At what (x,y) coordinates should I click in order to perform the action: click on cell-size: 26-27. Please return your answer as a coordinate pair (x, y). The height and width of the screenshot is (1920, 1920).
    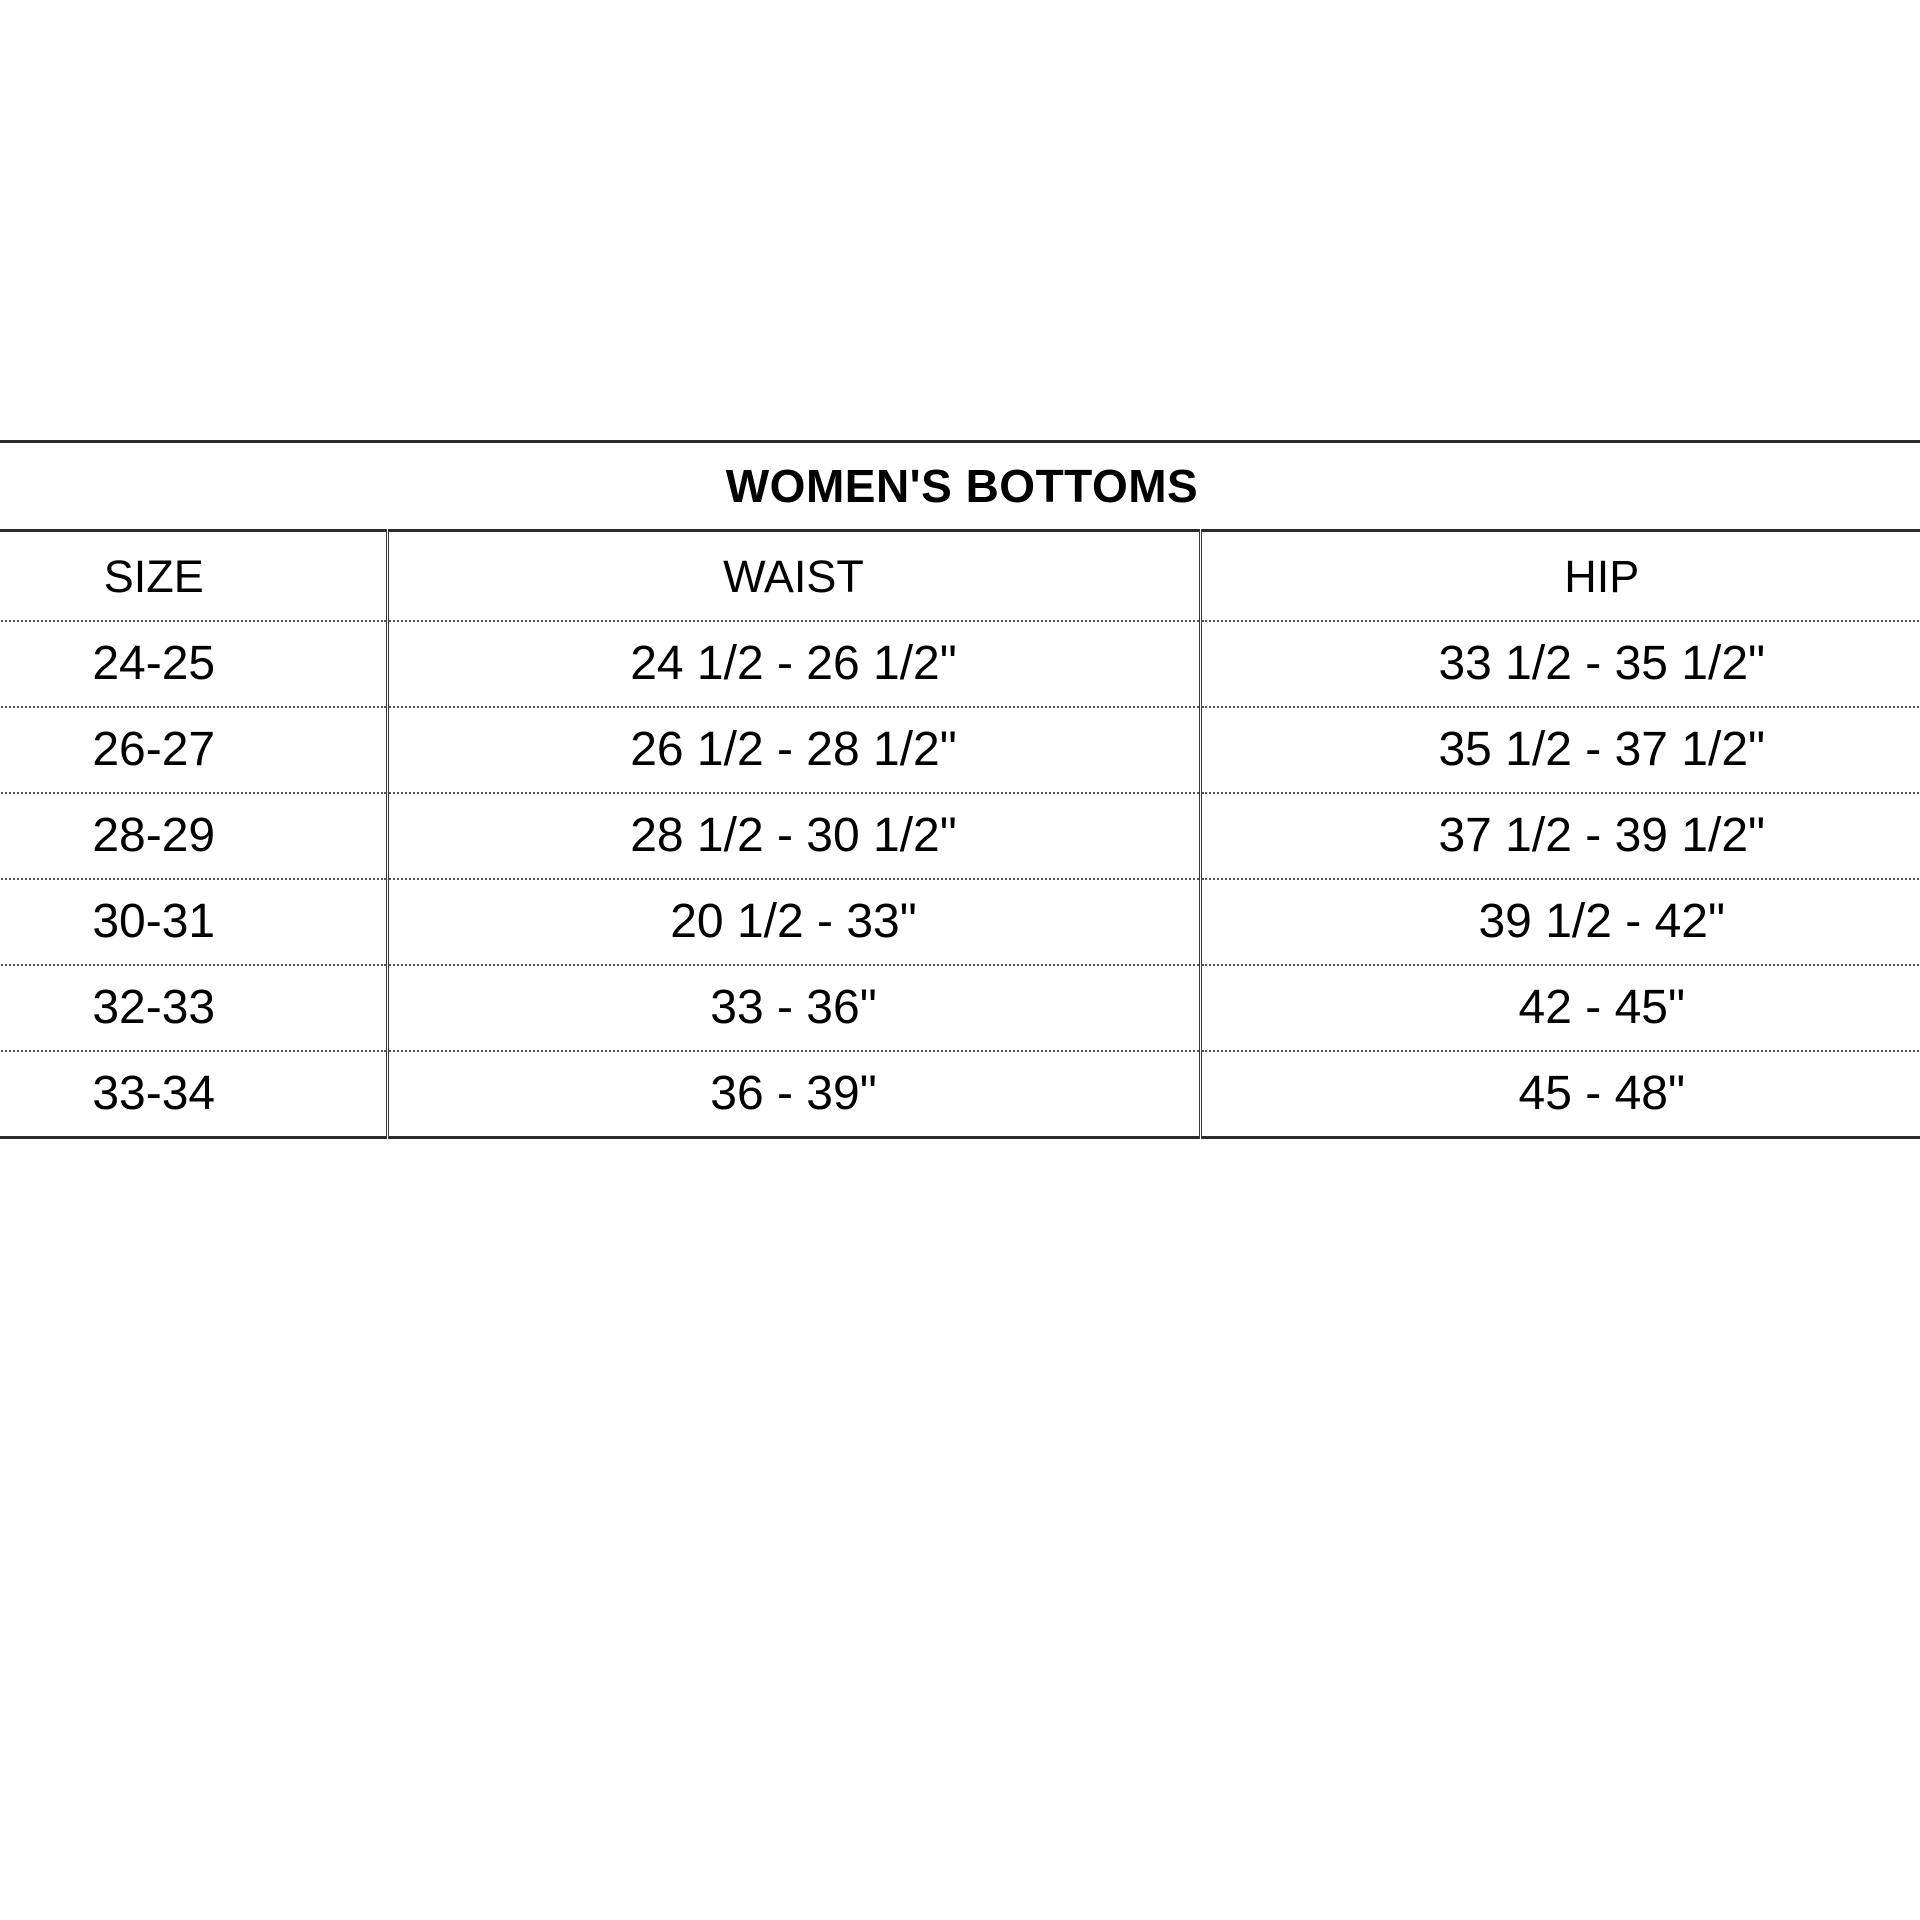
    Looking at the image, I should click on (193, 750).